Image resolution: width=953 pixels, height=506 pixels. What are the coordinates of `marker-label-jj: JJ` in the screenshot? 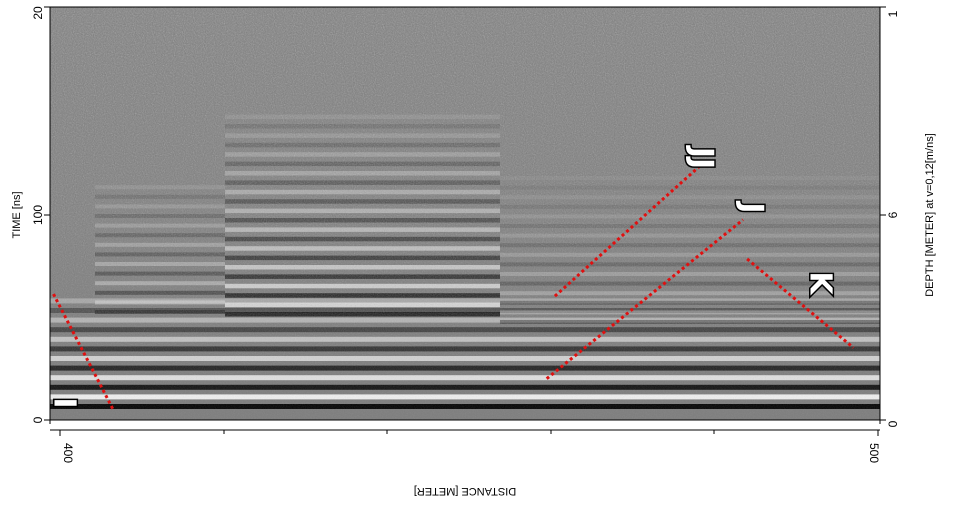 It's located at (702, 157).